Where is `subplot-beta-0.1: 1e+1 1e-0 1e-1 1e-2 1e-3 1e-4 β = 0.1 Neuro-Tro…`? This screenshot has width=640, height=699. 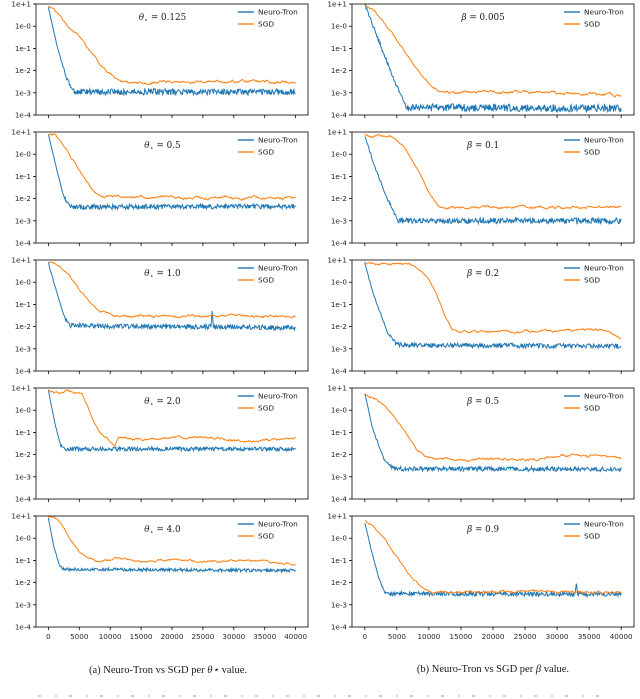
subplot-beta-0.1: 1e+1 1e-0 1e-1 1e-2 1e-3 1e-4 β = 0.1 Neuro-Tro… is located at coordinates (481, 188).